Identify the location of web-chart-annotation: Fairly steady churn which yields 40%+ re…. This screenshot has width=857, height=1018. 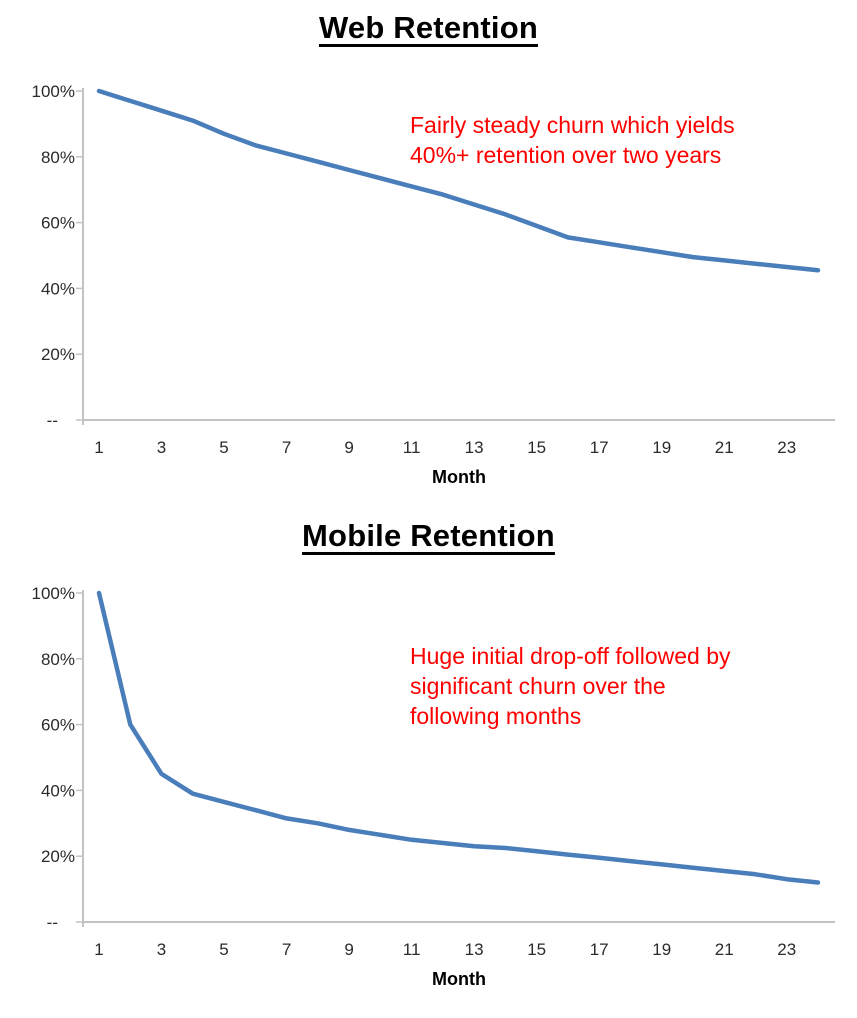
(572, 140).